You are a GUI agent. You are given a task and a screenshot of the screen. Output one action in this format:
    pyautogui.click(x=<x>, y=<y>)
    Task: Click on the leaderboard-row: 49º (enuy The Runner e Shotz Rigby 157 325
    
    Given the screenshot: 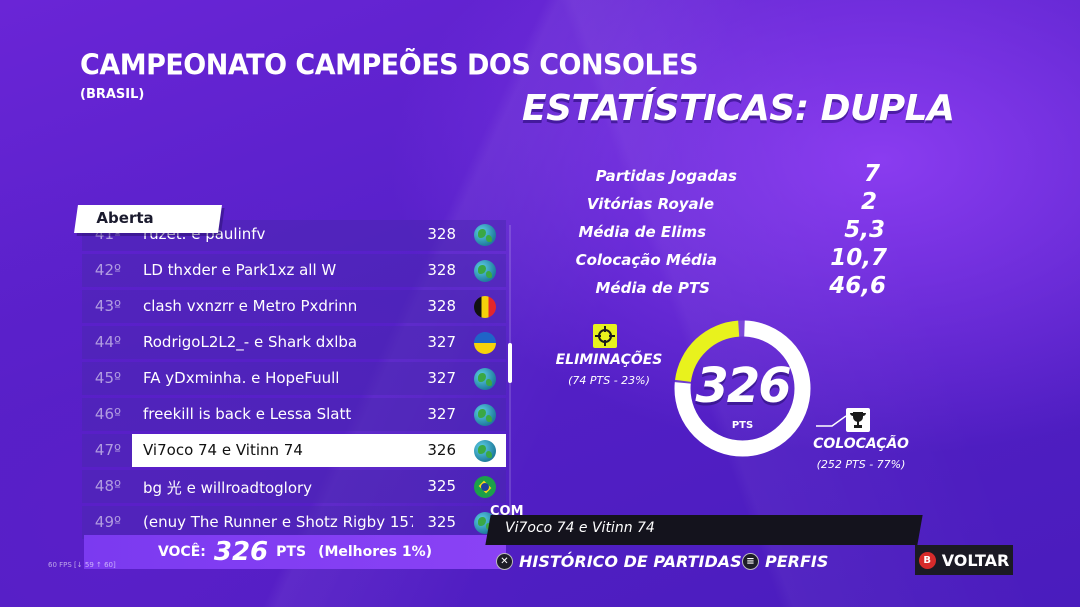 What is the action you would take?
    pyautogui.click(x=294, y=522)
    